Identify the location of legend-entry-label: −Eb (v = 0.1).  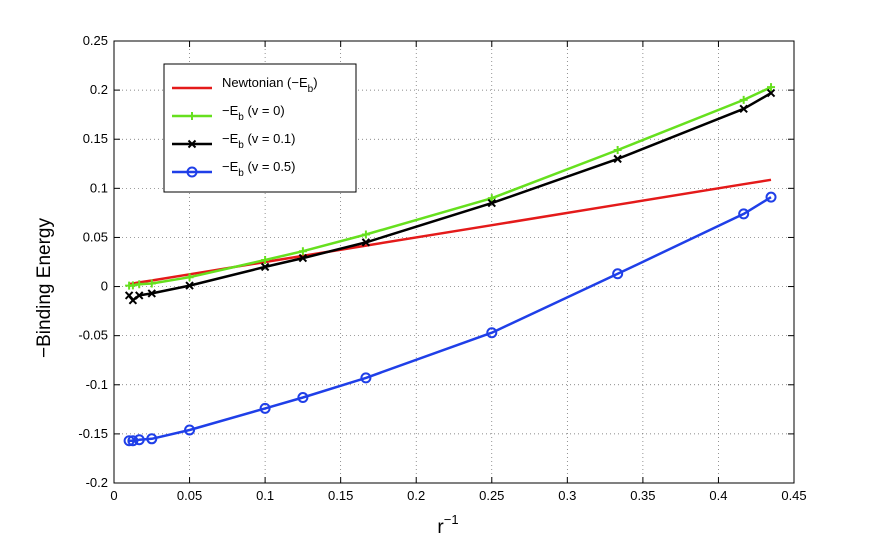
(259, 141).